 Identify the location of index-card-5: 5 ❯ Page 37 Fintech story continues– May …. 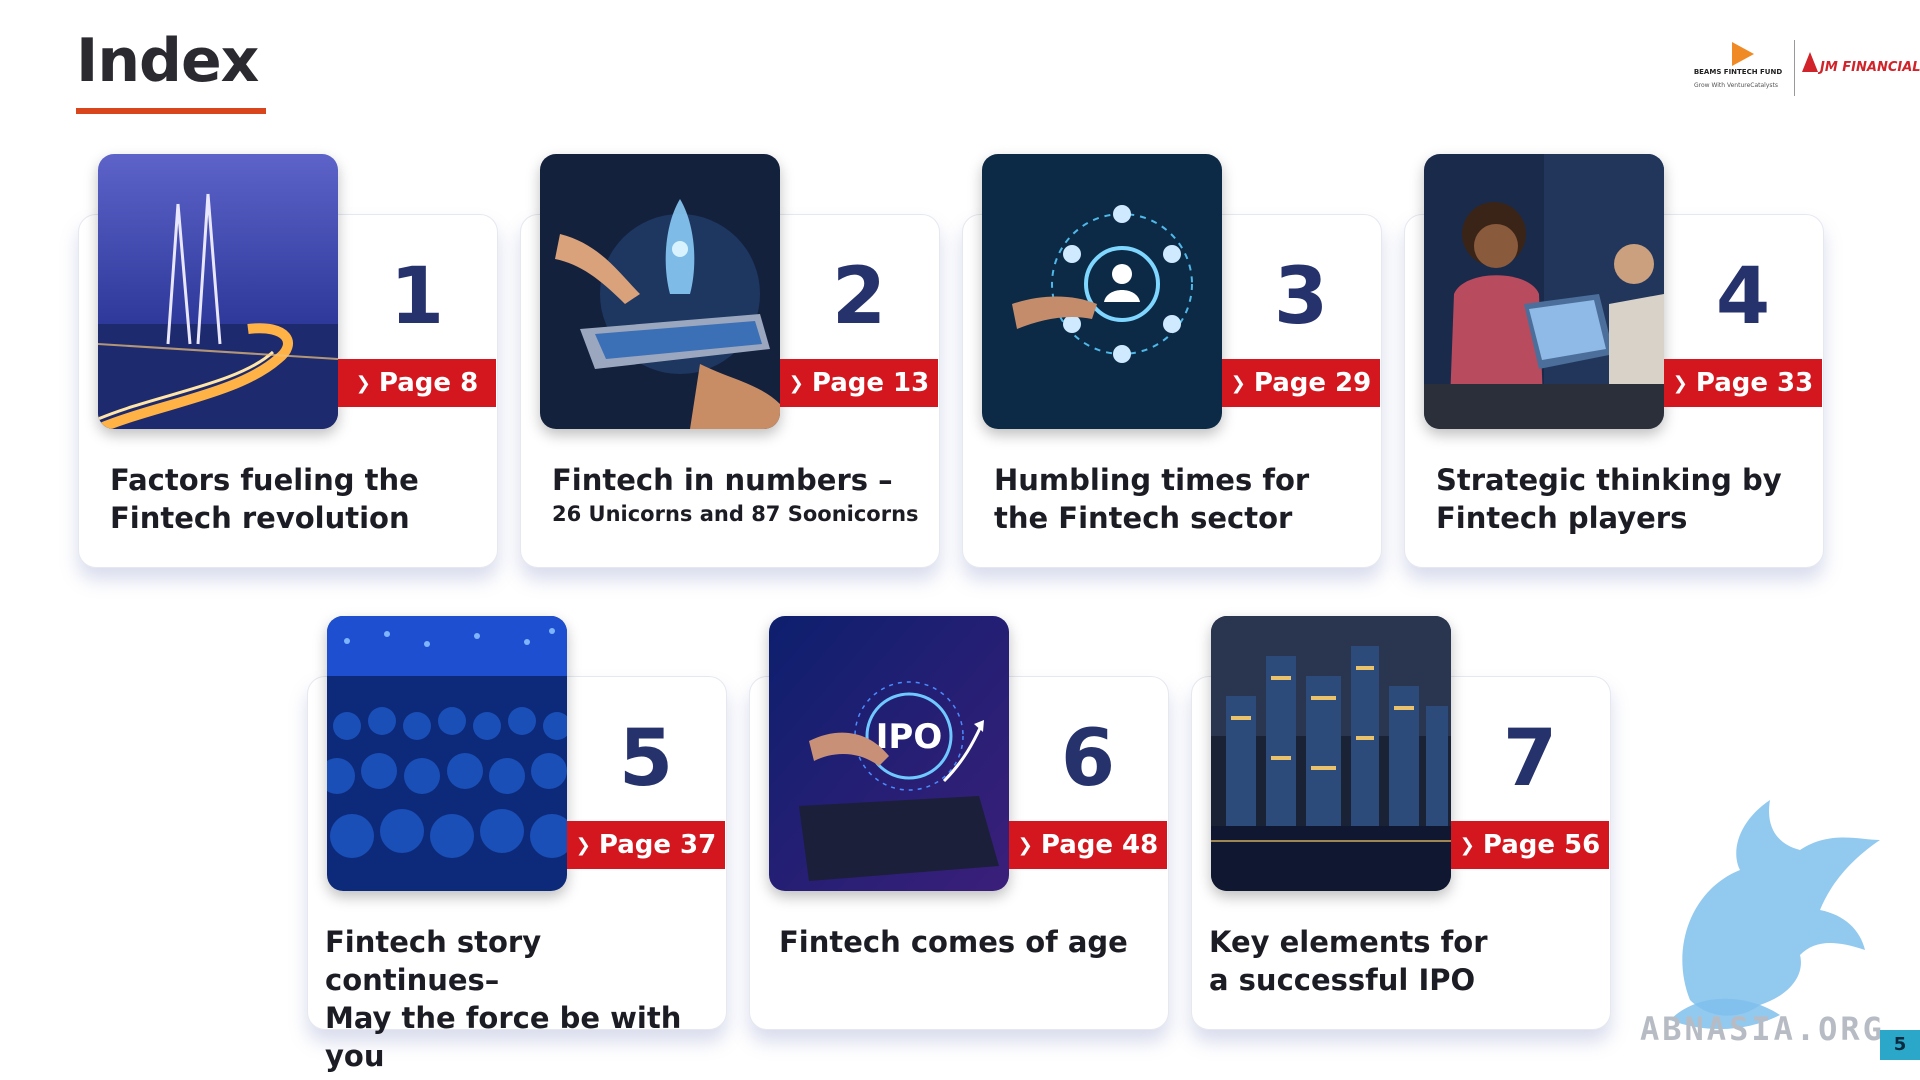
(517, 844).